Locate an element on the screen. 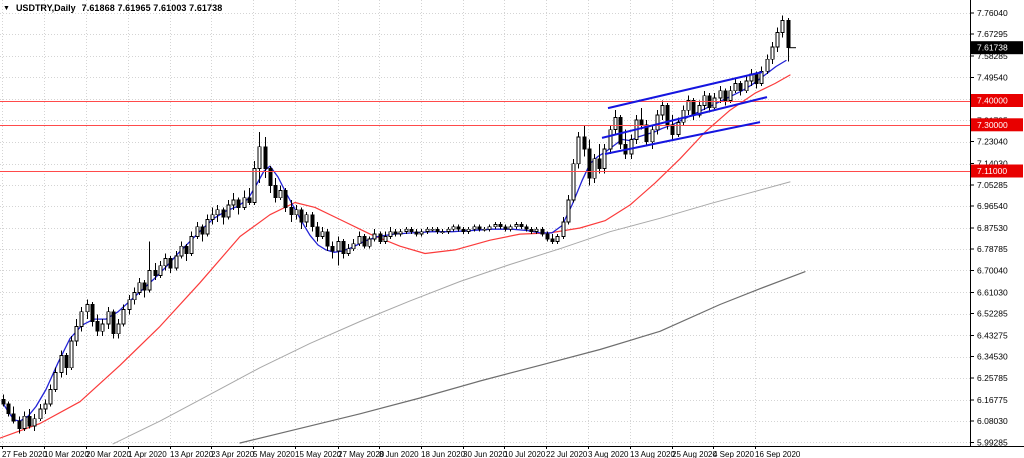 Image resolution: width=1024 pixels, height=458 pixels. symbol-marker-icon: ▼ is located at coordinates (6, 8).